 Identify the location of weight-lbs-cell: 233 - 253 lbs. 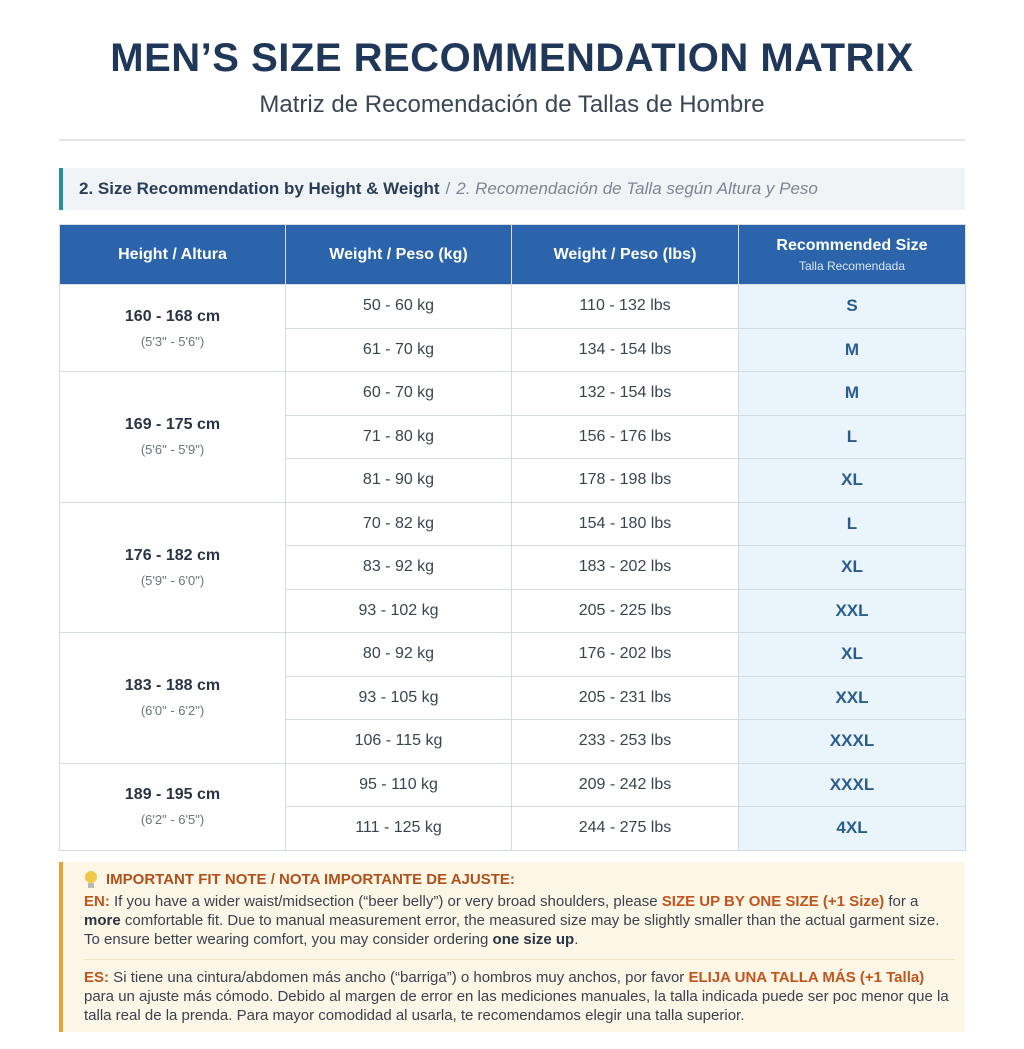
(625, 741).